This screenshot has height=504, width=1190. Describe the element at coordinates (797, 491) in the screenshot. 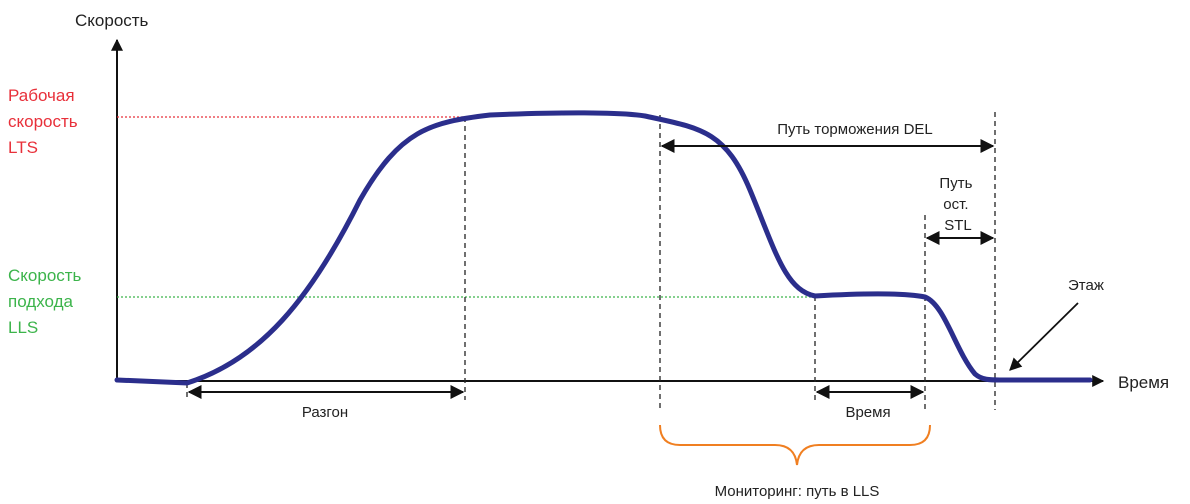

I see `monitoring-label: Мониторинг: путь в LLS` at that location.